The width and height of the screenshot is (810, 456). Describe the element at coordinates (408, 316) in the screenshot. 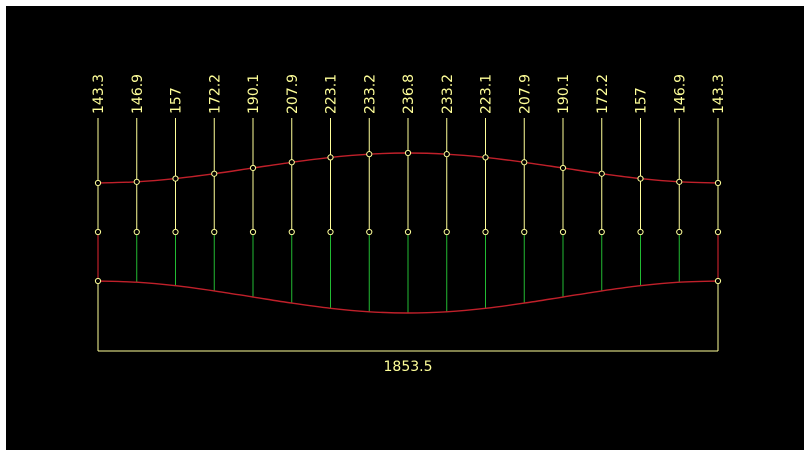

I see `total-dimension` at that location.